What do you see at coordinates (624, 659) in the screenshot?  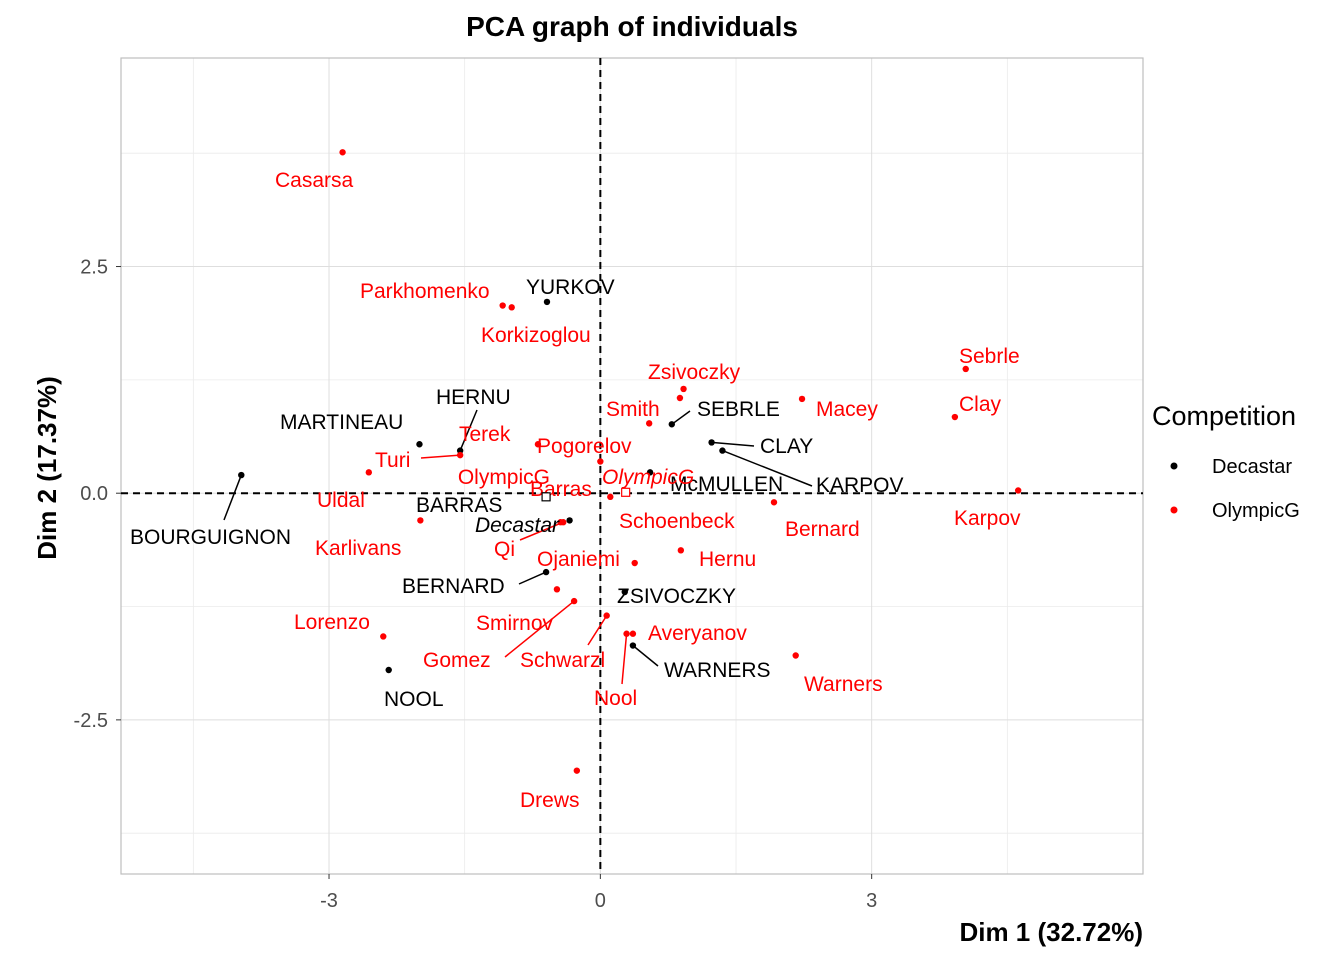 I see `leader-line-nool` at bounding box center [624, 659].